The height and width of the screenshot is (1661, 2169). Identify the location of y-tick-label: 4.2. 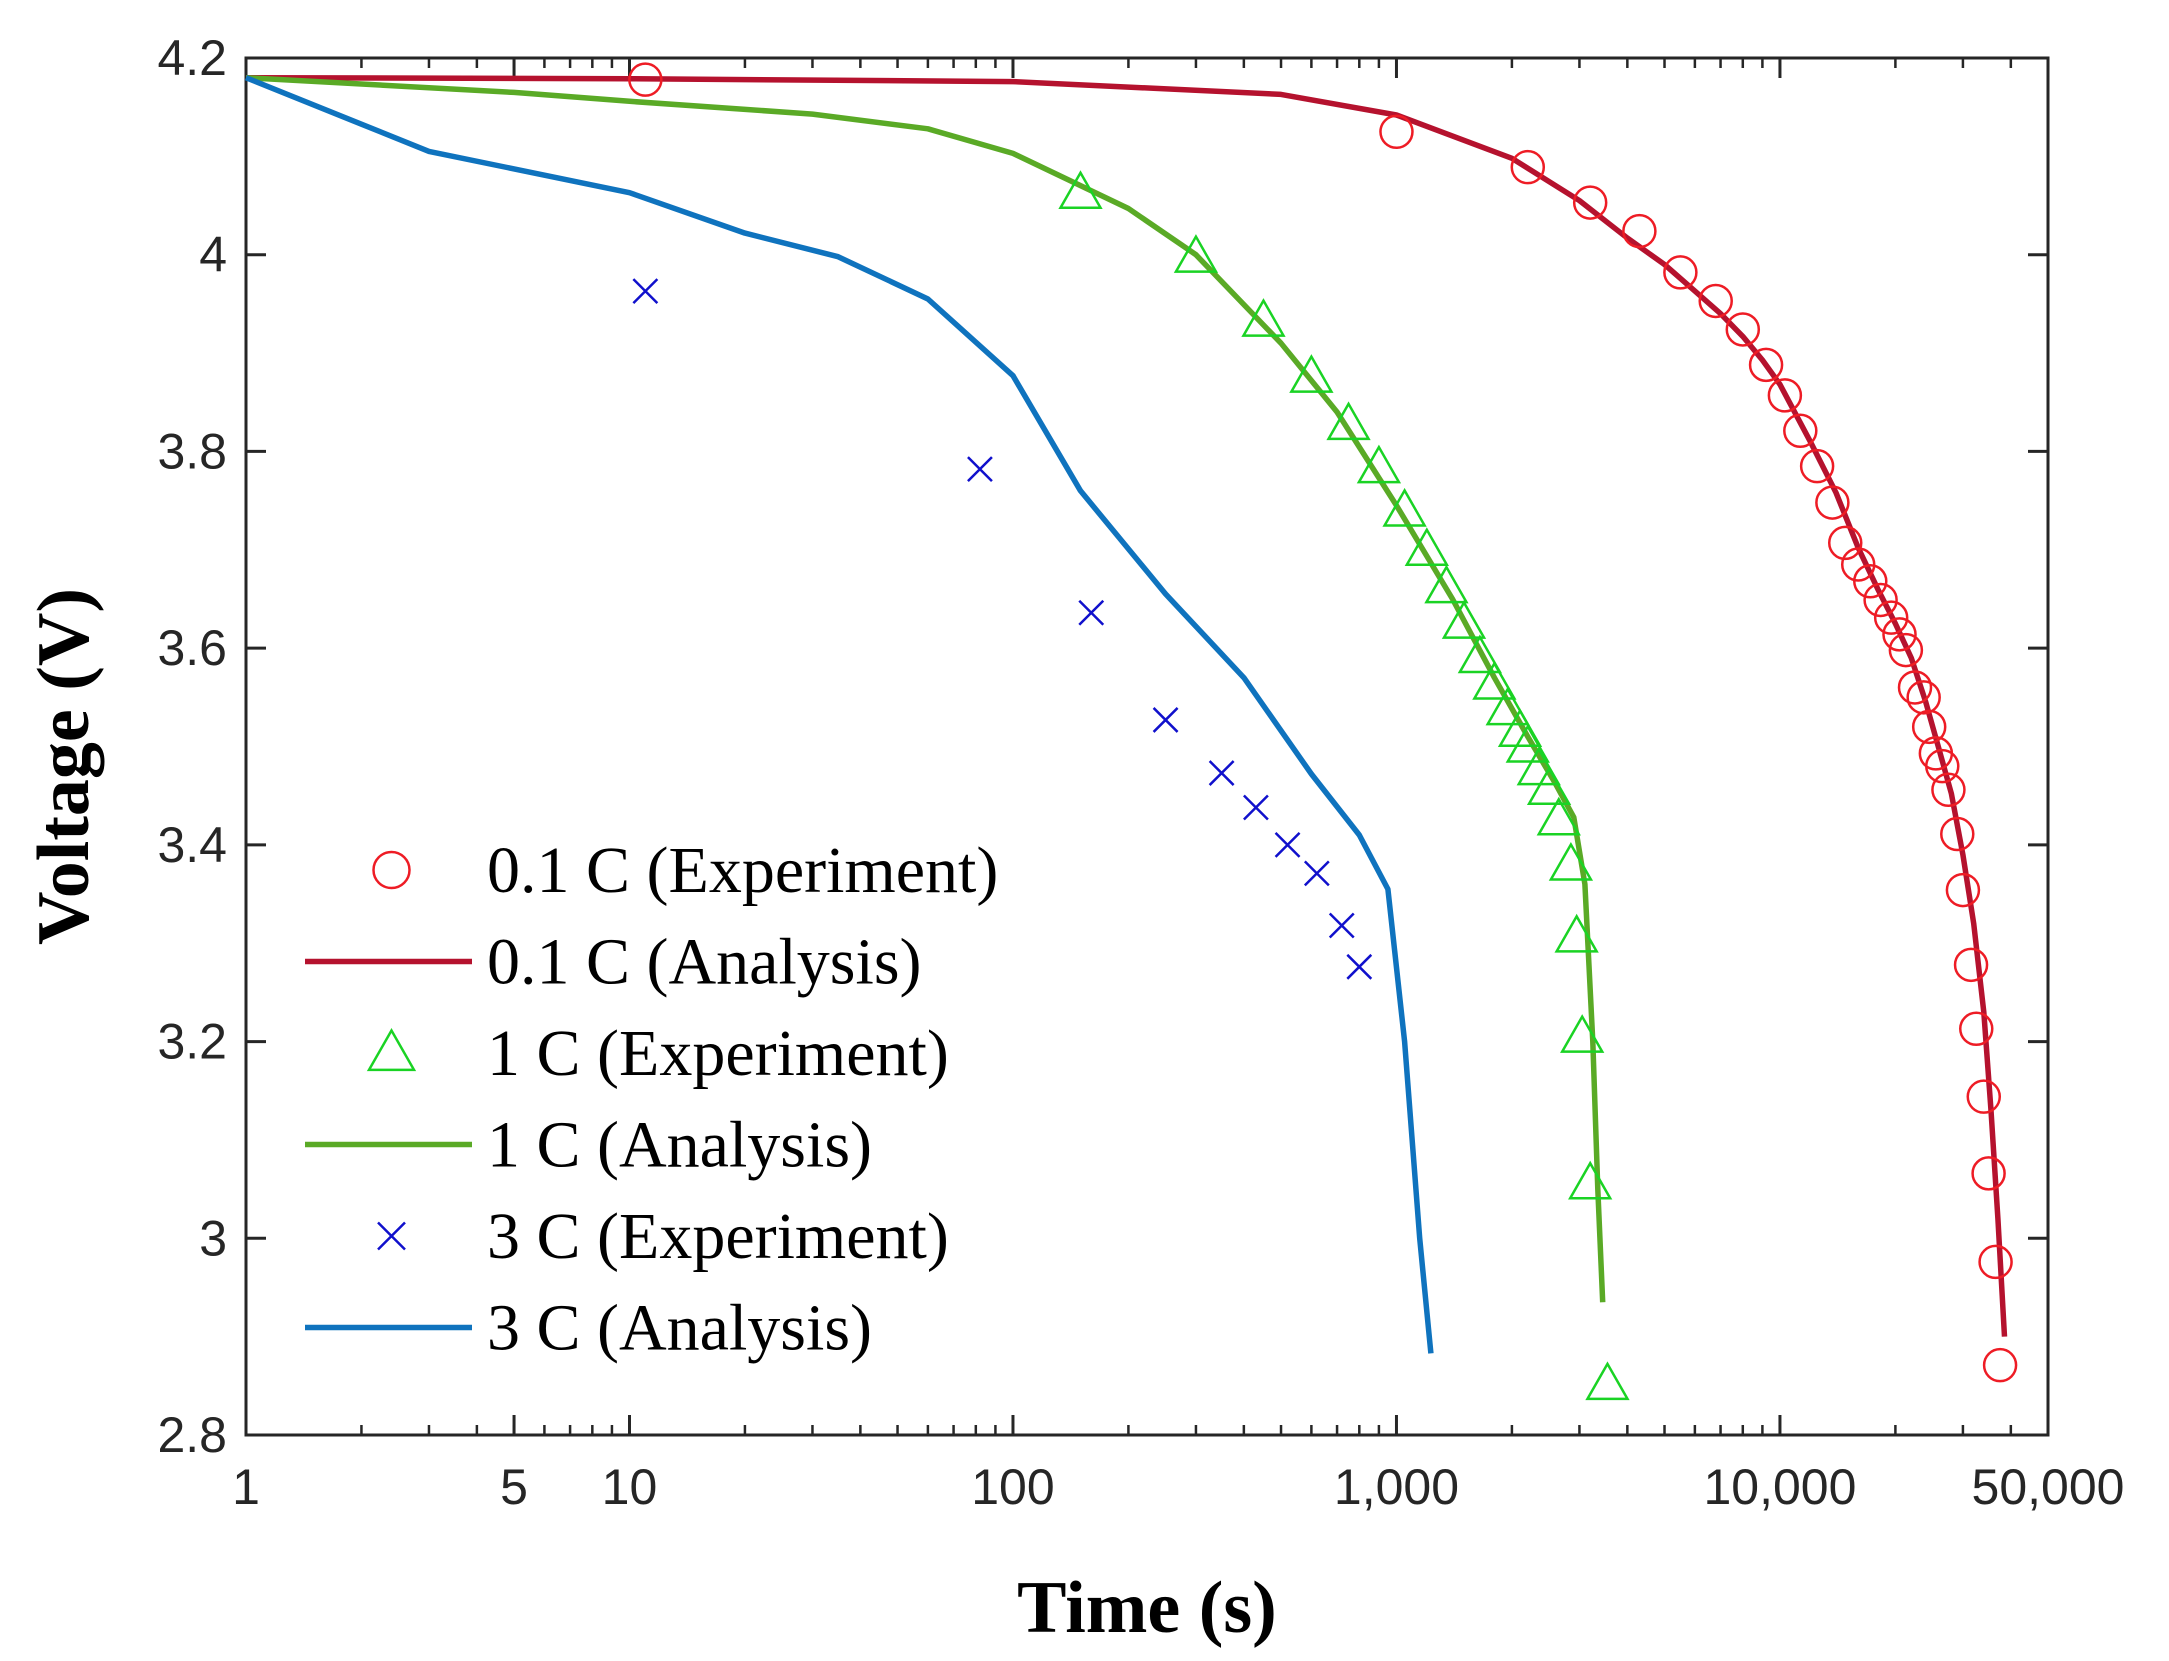
(192, 58).